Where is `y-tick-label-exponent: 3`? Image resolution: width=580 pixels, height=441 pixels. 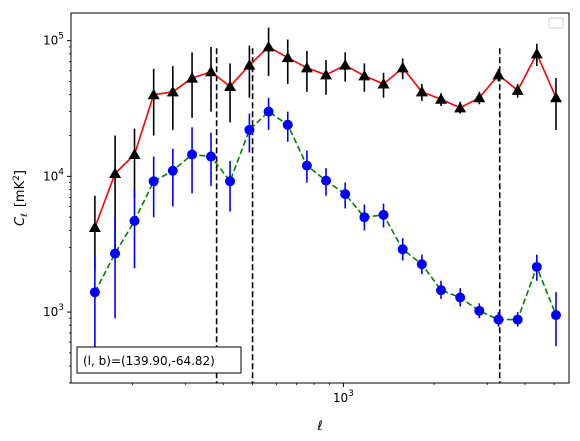
y-tick-label-exponent: 3 is located at coordinates (61, 308).